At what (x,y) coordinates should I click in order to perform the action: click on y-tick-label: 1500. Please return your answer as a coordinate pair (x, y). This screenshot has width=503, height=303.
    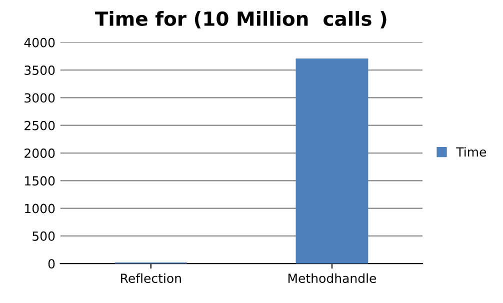
    Looking at the image, I should click on (40, 181).